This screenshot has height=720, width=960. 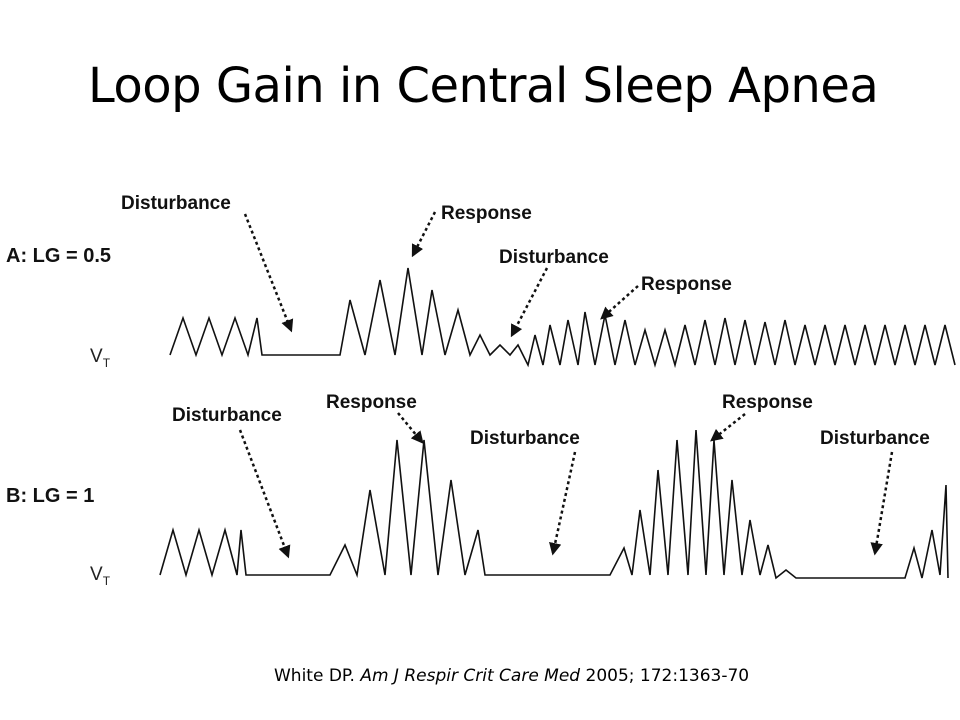 I want to click on panel-b-label: B: LG = 1, so click(x=50, y=496).